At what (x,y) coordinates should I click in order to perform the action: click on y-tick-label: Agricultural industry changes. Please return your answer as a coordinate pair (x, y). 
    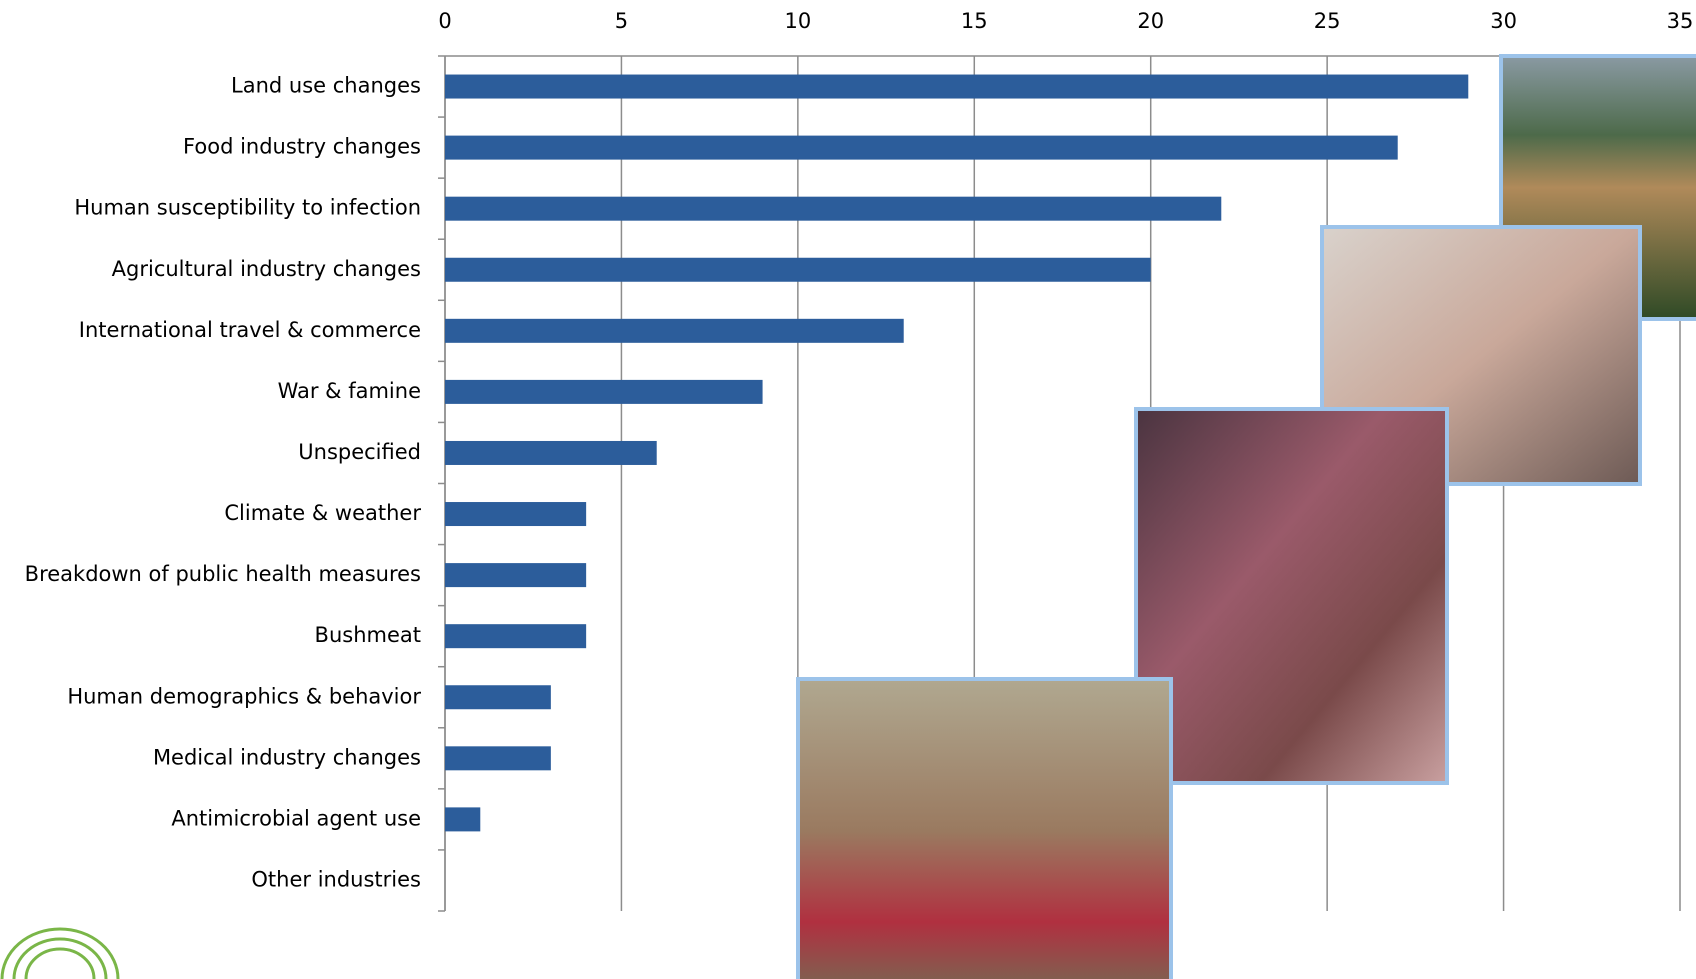
    Looking at the image, I should click on (266, 269).